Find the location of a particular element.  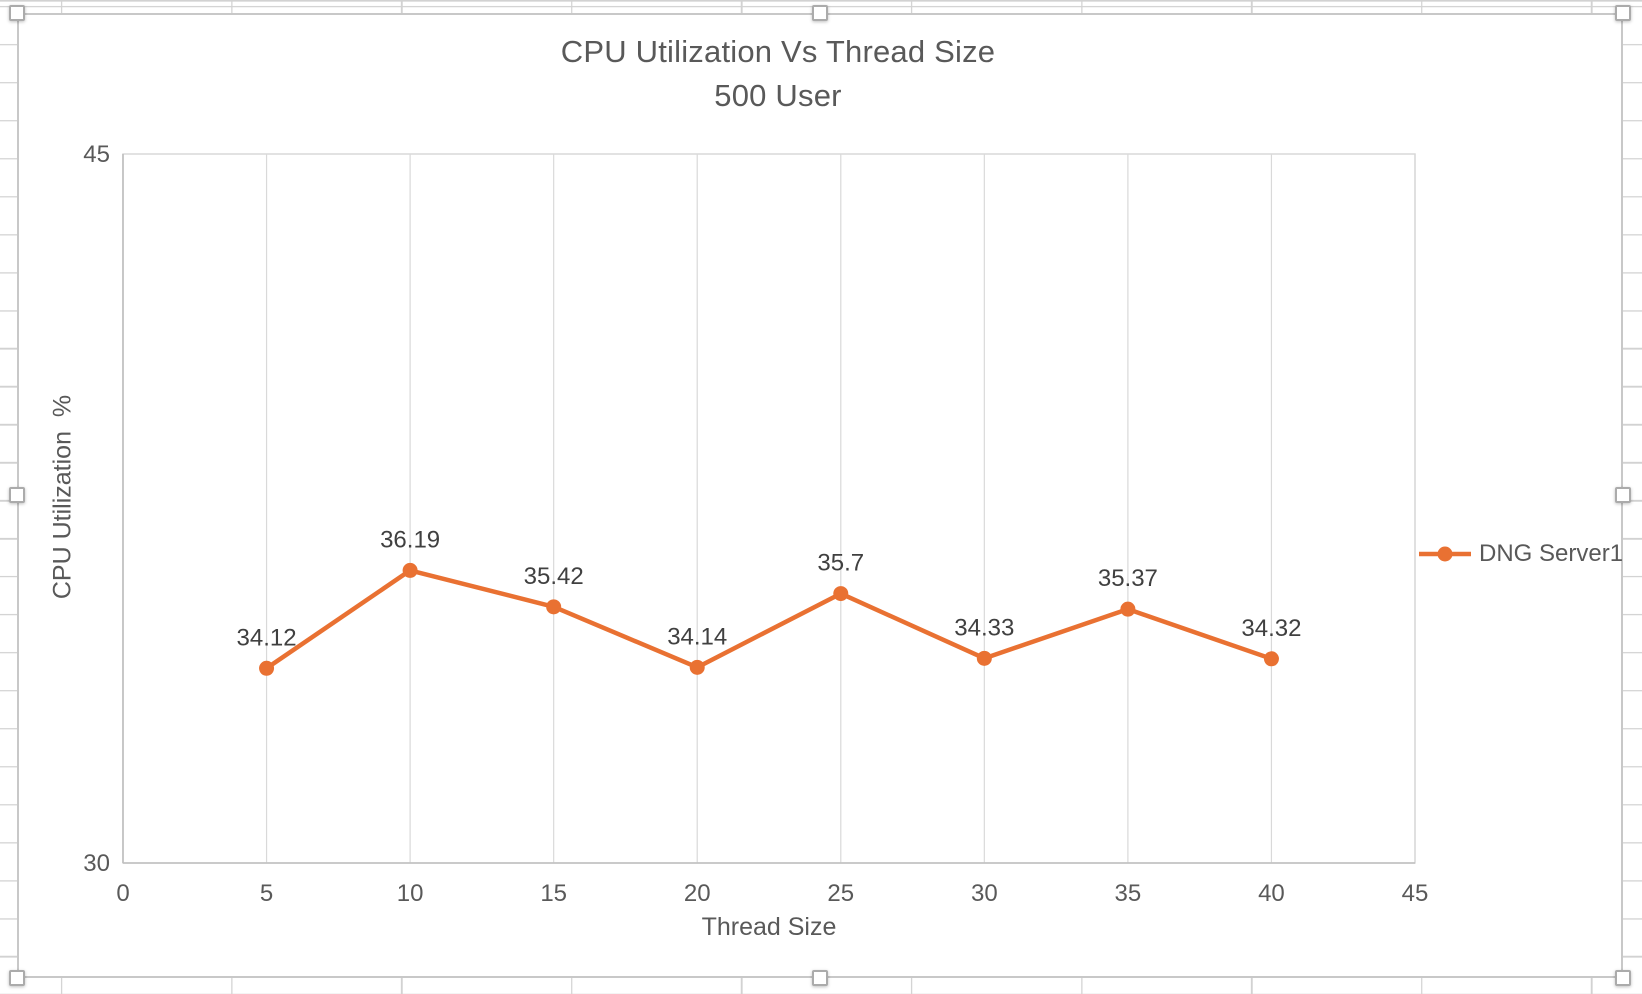

data-point-label: 36.19 is located at coordinates (410, 539).